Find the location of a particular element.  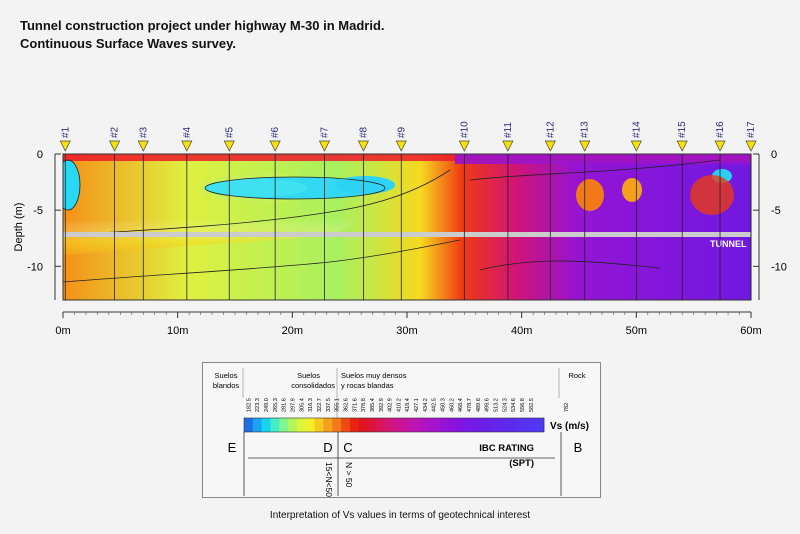

vs-value-label: 337.5 is located at coordinates (329, 405).